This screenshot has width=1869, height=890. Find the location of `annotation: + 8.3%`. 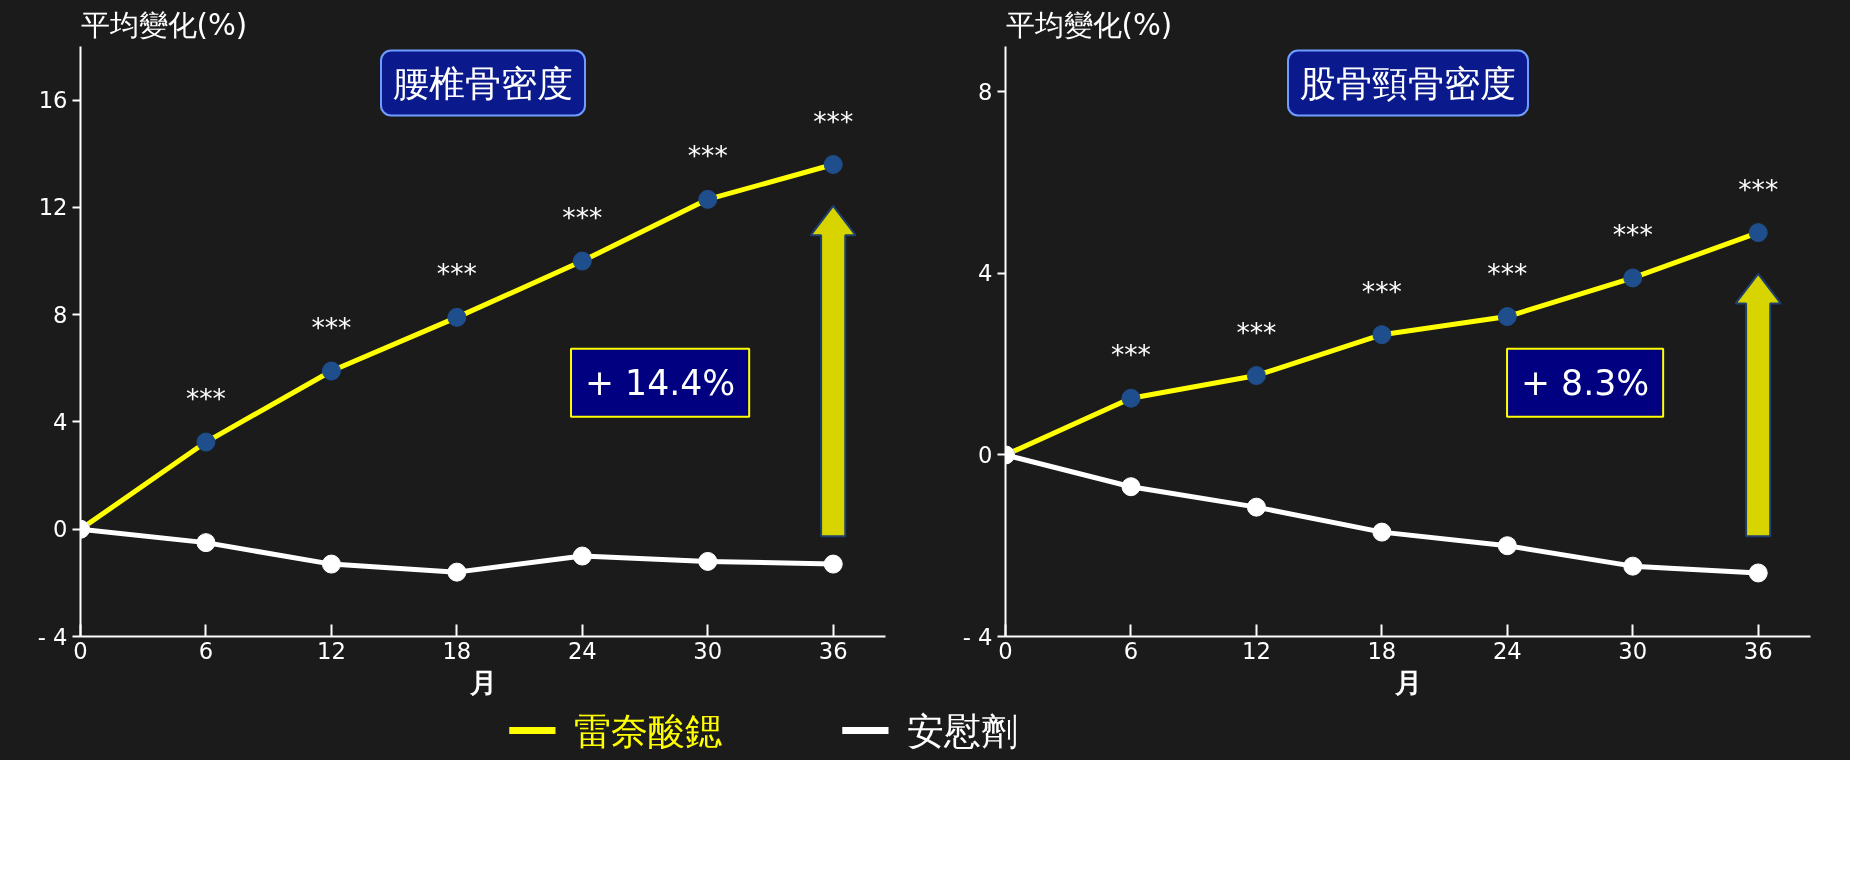

annotation: + 8.3% is located at coordinates (1585, 382).